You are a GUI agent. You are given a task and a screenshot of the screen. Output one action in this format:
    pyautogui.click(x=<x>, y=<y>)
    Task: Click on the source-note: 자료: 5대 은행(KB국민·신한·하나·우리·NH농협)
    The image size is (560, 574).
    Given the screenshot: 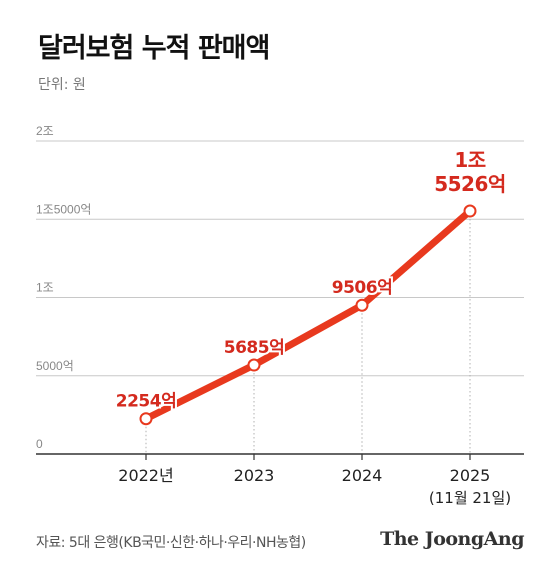 What is the action you would take?
    pyautogui.click(x=171, y=543)
    